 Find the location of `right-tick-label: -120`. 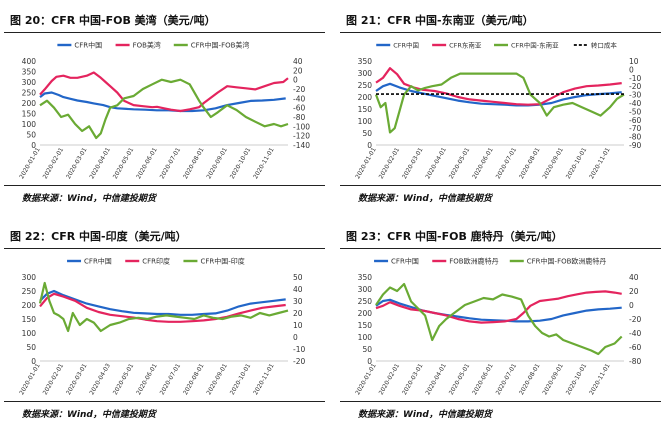

right-tick-label: -120 is located at coordinates (301, 136).